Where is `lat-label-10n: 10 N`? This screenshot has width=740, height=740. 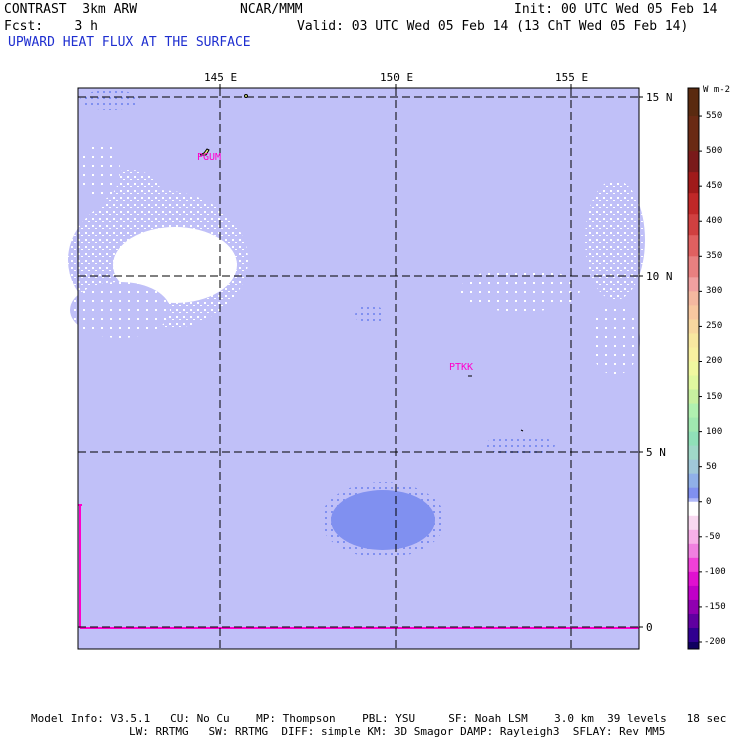
lat-label-10n: 10 N is located at coordinates (659, 276).